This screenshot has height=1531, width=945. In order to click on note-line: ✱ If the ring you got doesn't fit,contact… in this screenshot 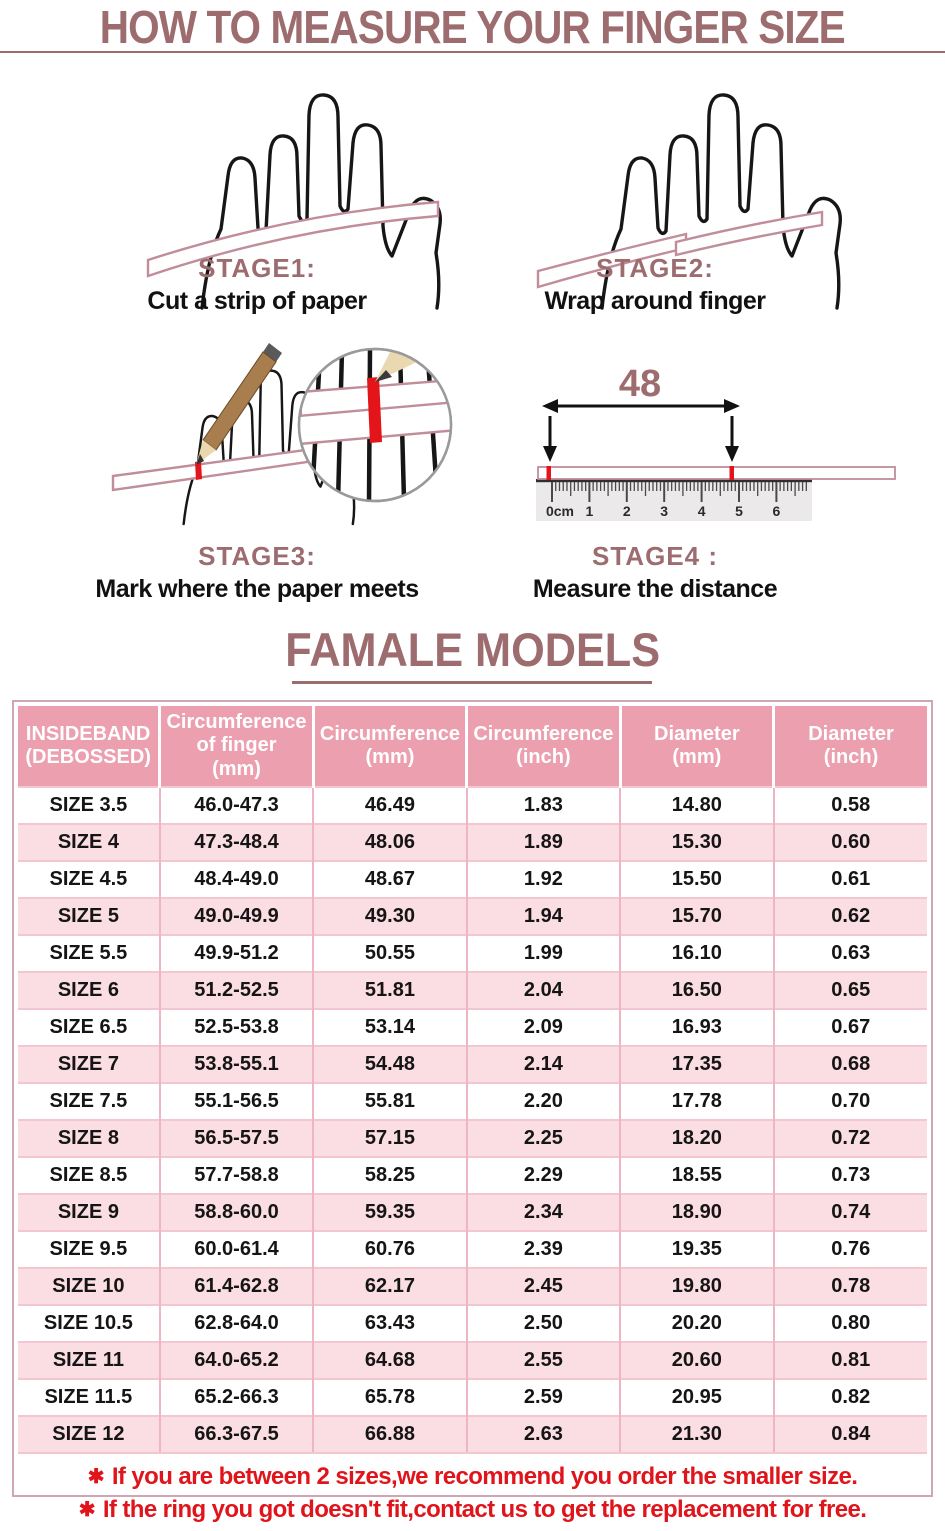, I will do `click(472, 1510)`.